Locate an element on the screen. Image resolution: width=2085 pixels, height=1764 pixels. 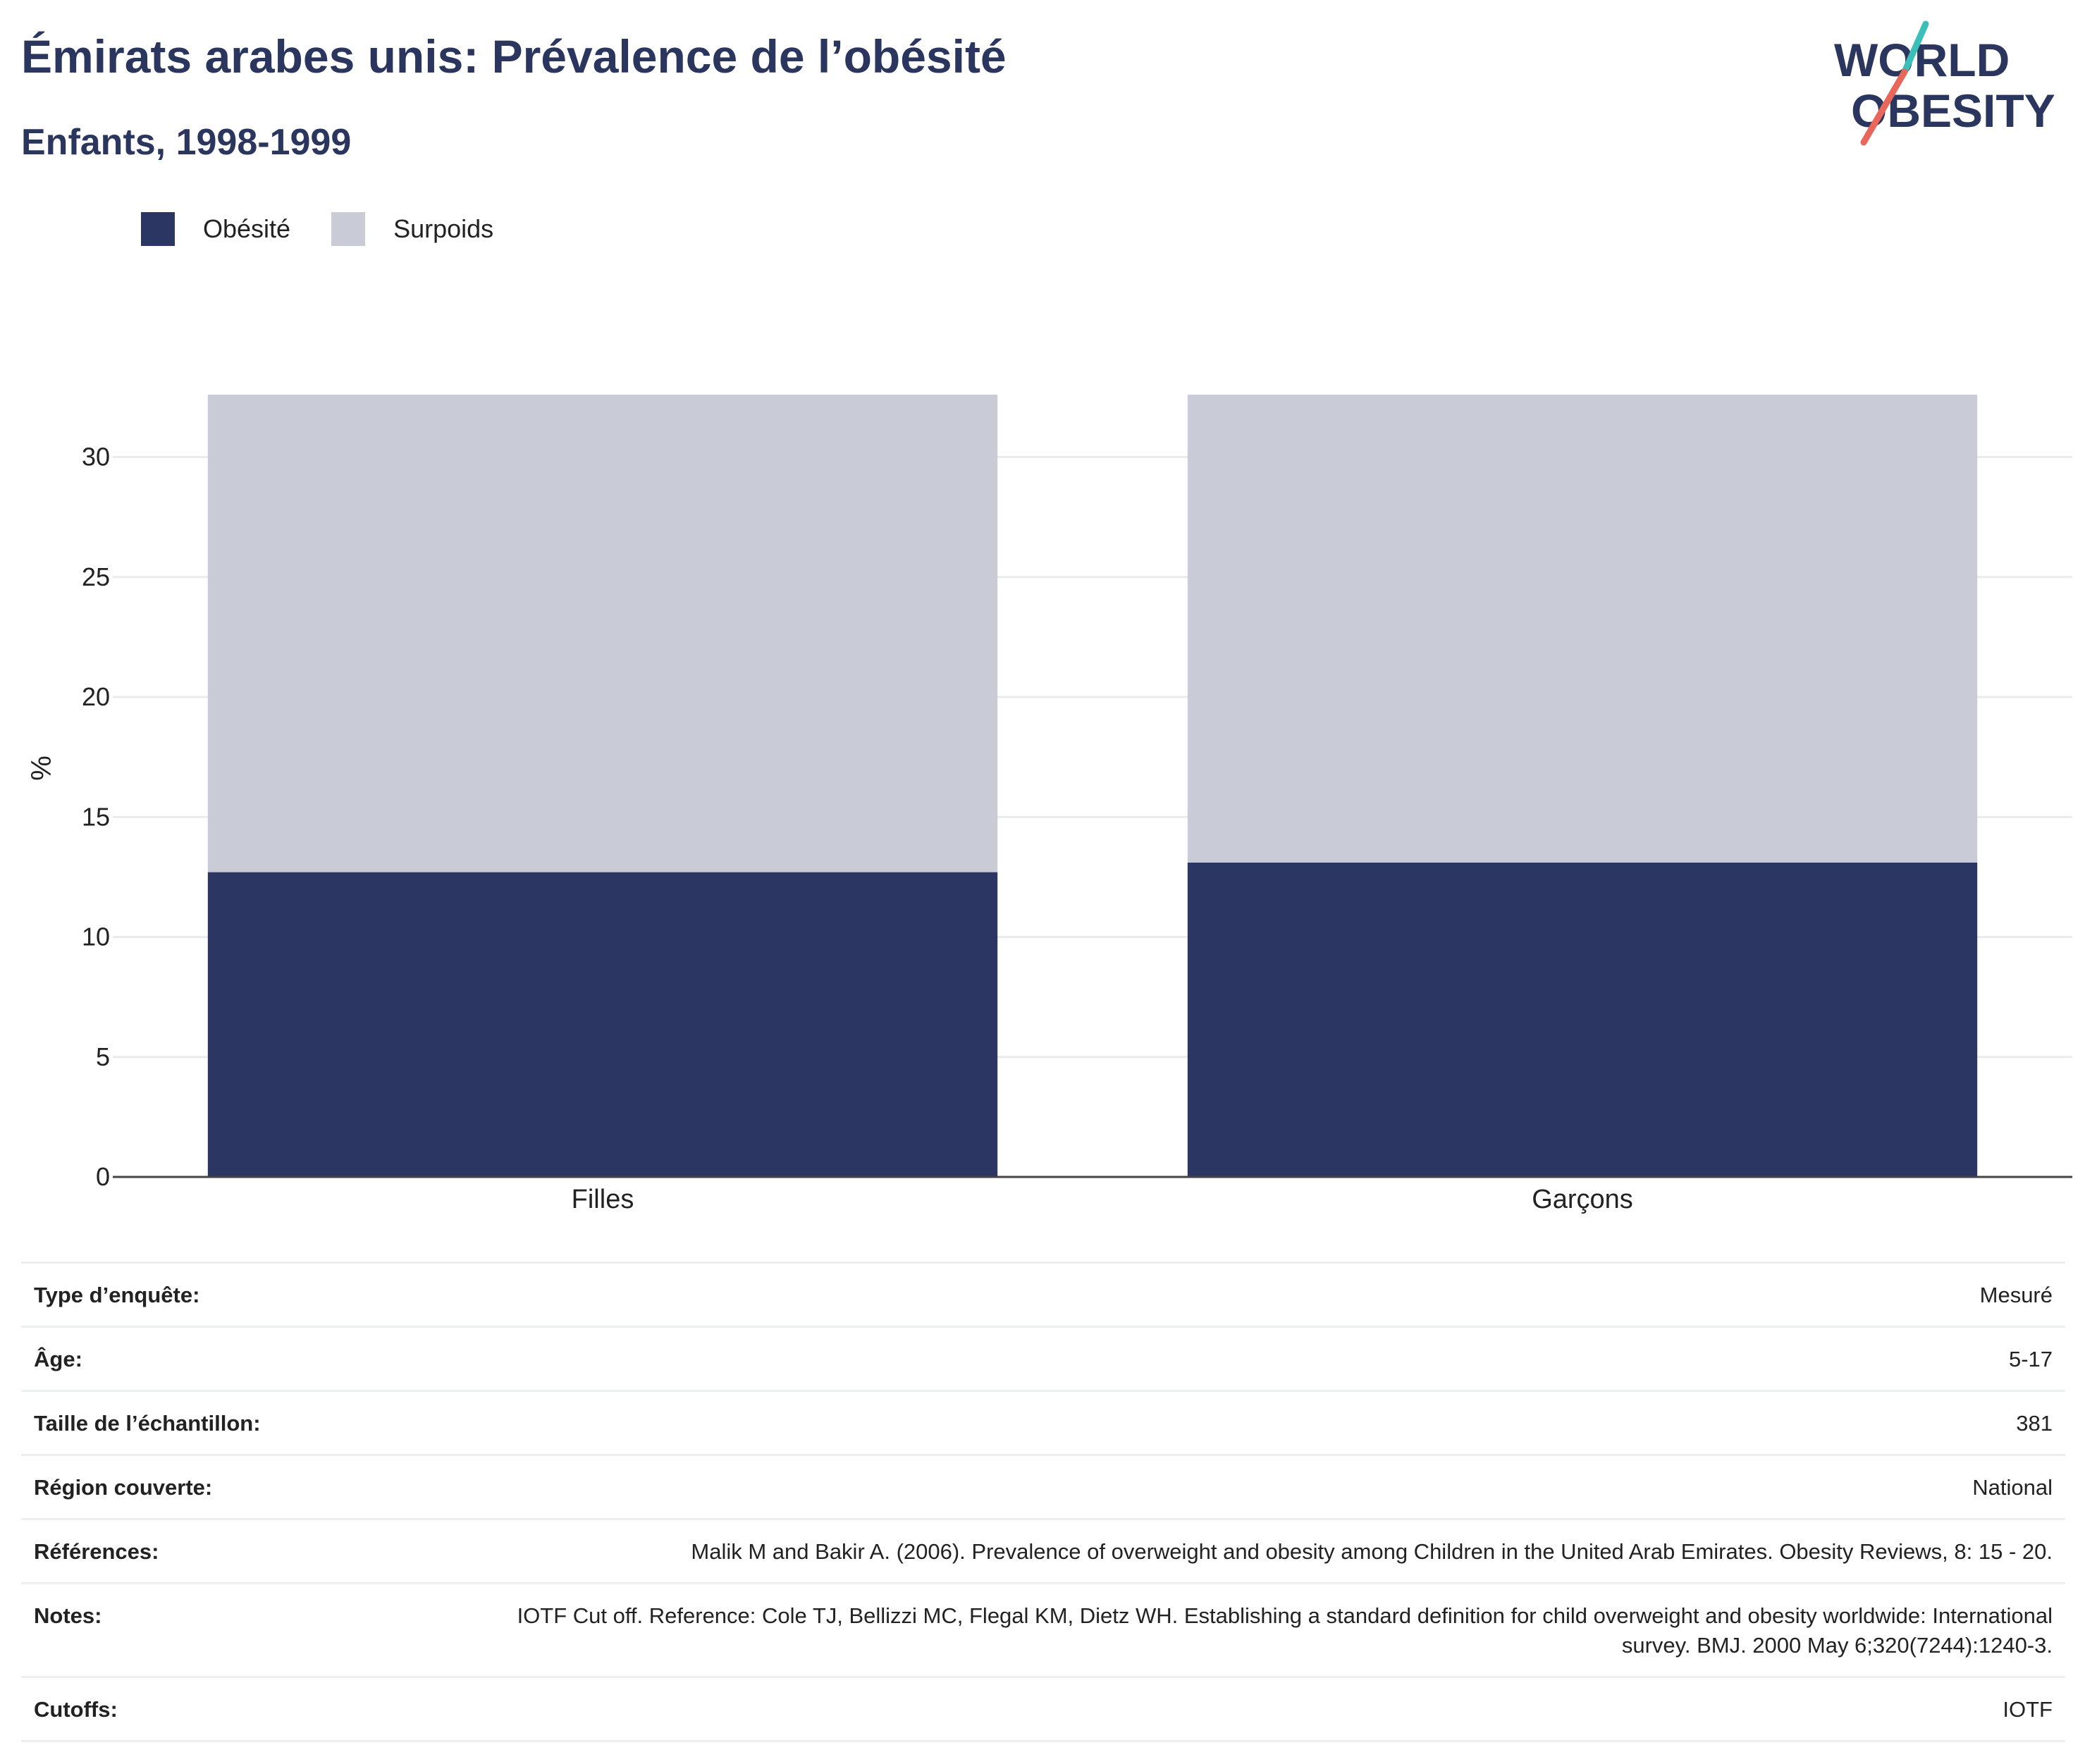
y-tick-label: 0 is located at coordinates (103, 1176).